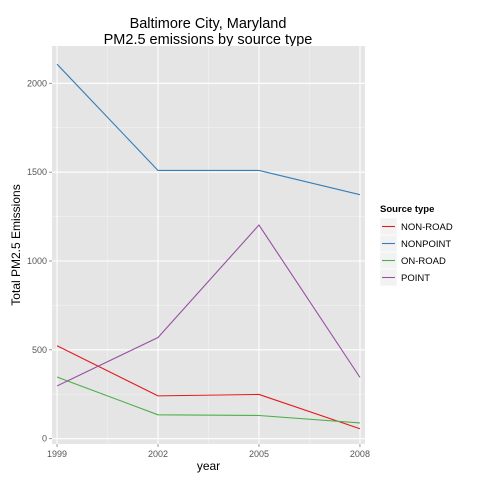  What do you see at coordinates (415, 278) in the screenshot?
I see `legend-label: POINT` at bounding box center [415, 278].